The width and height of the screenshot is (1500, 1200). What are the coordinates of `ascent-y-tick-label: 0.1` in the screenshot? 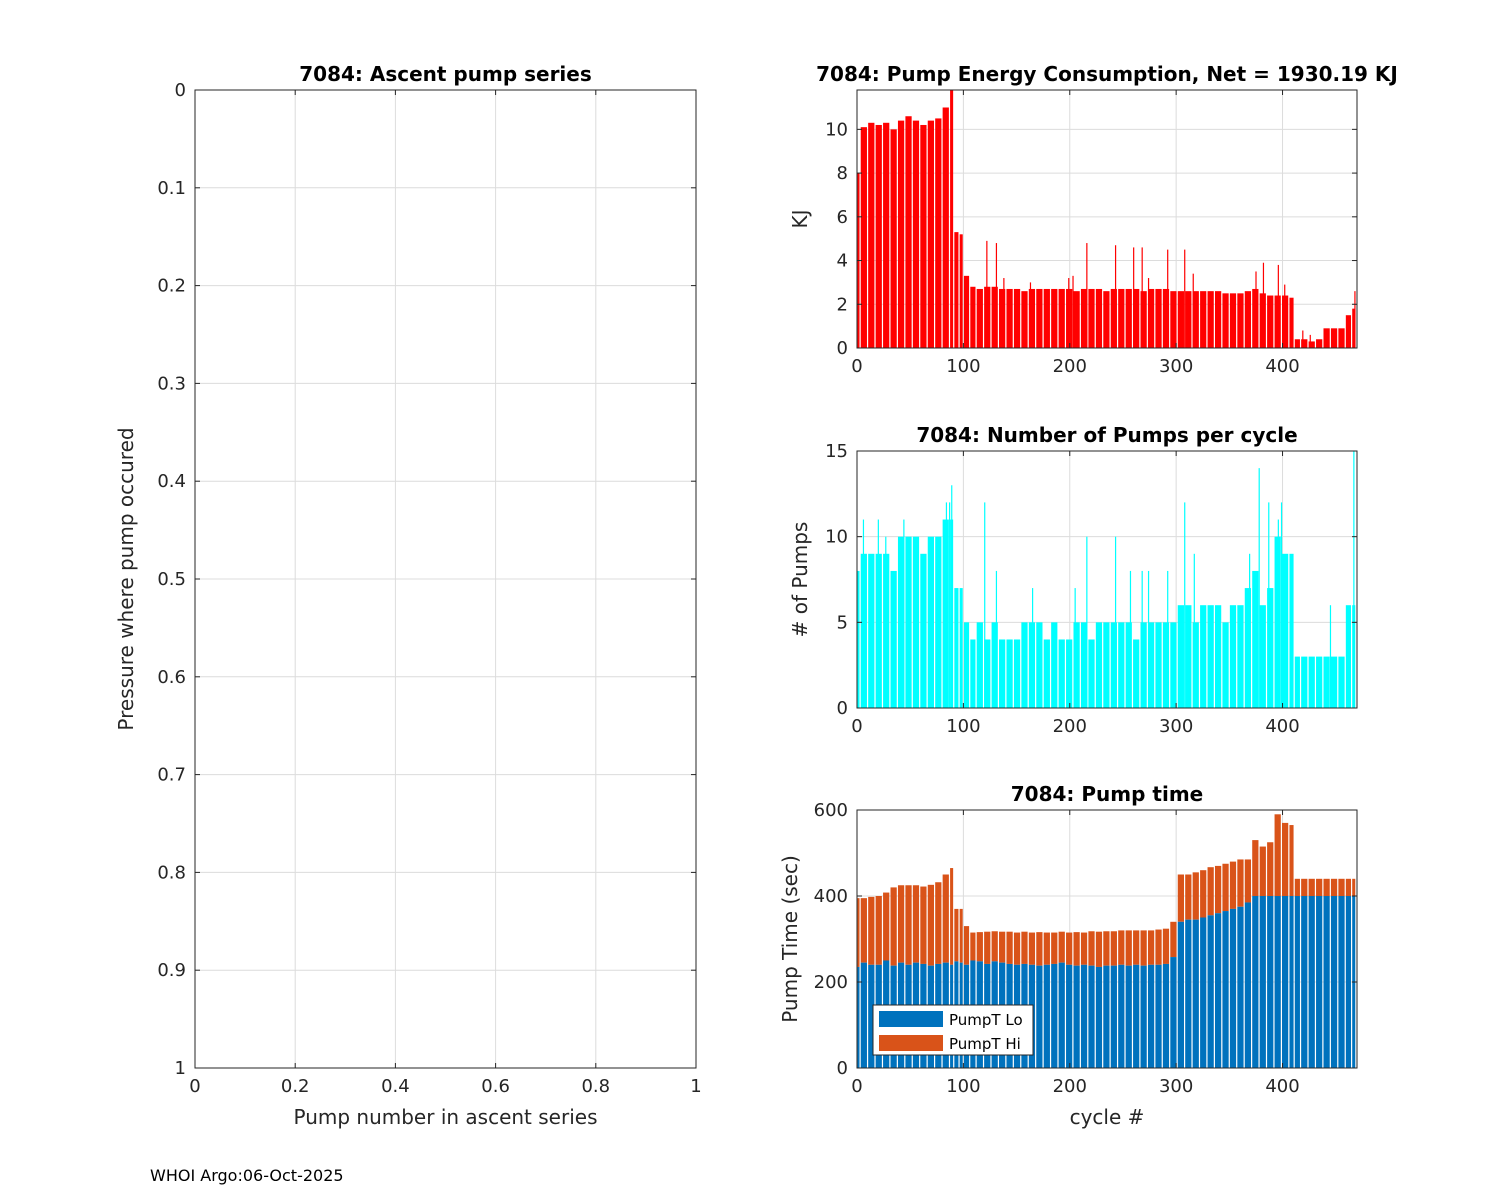 It's located at (171, 188).